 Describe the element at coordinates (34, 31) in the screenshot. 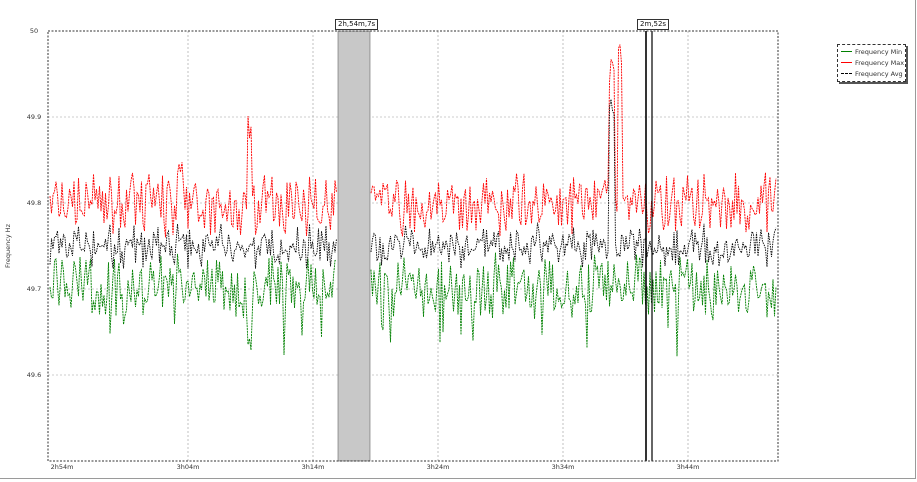

I see `y-tick-label: 50` at that location.